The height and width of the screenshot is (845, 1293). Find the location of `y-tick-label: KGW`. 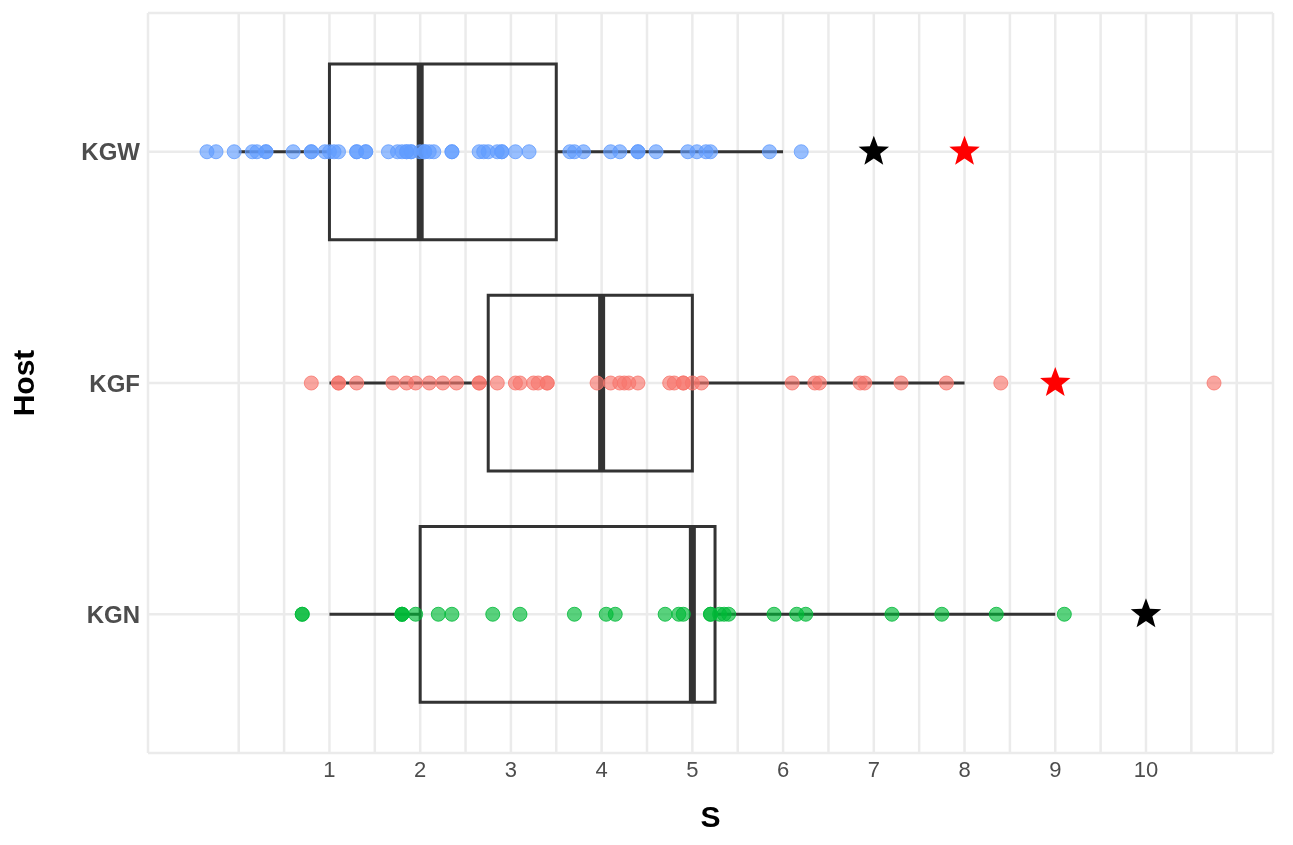

y-tick-label: KGW is located at coordinates (111, 152).